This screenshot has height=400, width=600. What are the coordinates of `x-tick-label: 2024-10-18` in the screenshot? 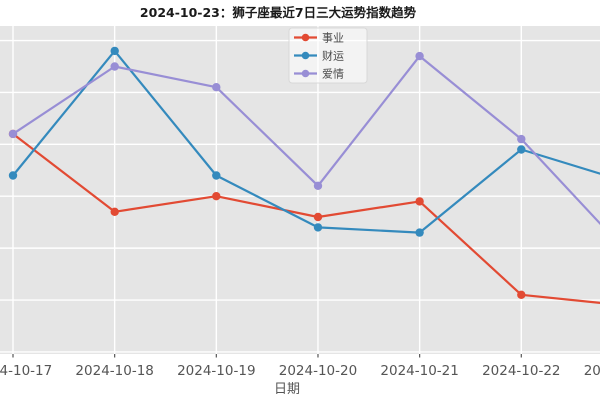 It's located at (114, 371).